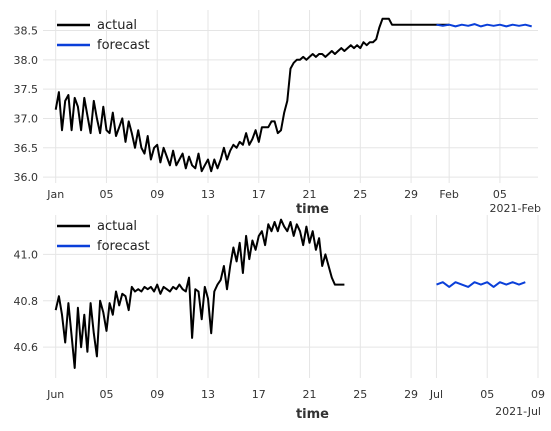  I want to click on x-tick-label: Feb, so click(448, 194).